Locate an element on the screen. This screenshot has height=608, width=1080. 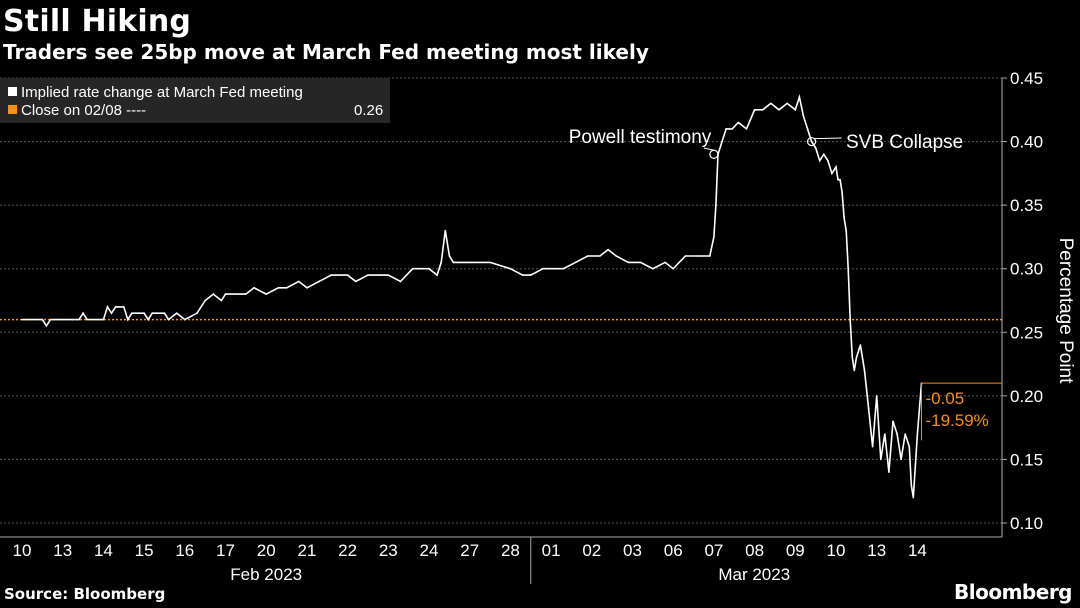
y-axis-title: Percentage Point is located at coordinates (1065, 311).